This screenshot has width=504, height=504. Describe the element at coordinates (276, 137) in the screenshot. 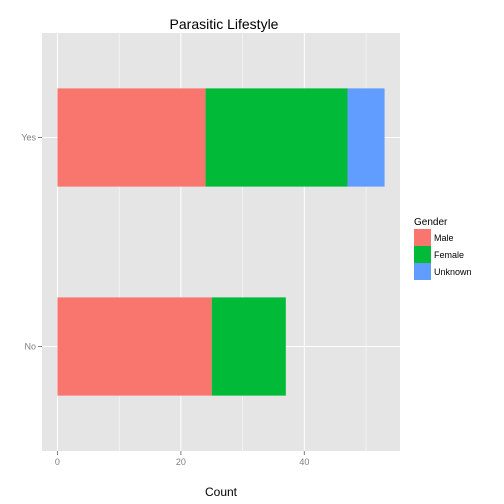

I see `bar-female-yes` at that location.